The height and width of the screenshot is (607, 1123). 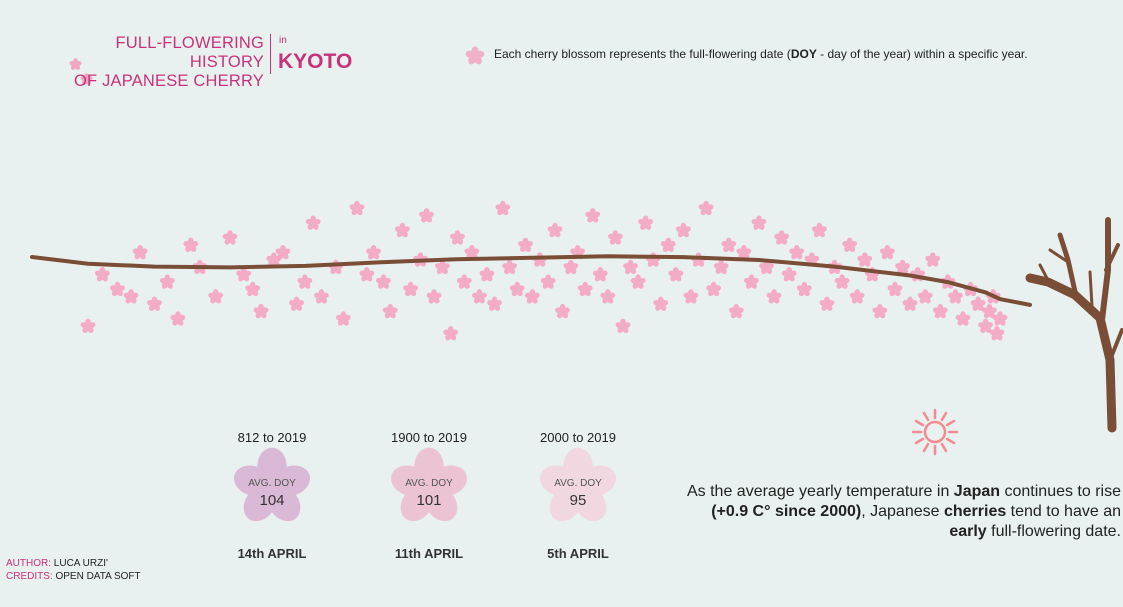 What do you see at coordinates (270, 54) in the screenshot?
I see `title-separator` at bounding box center [270, 54].